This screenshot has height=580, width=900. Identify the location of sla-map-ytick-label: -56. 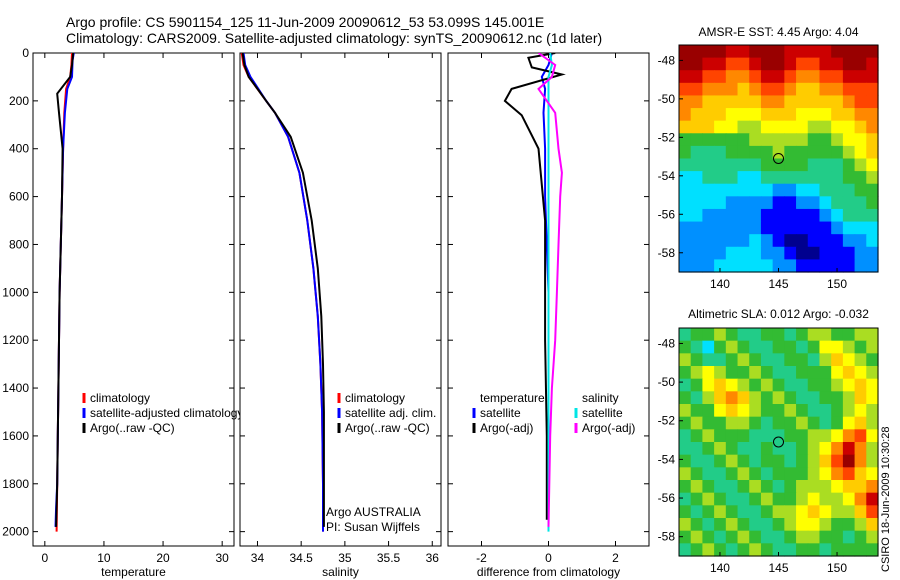
(667, 498).